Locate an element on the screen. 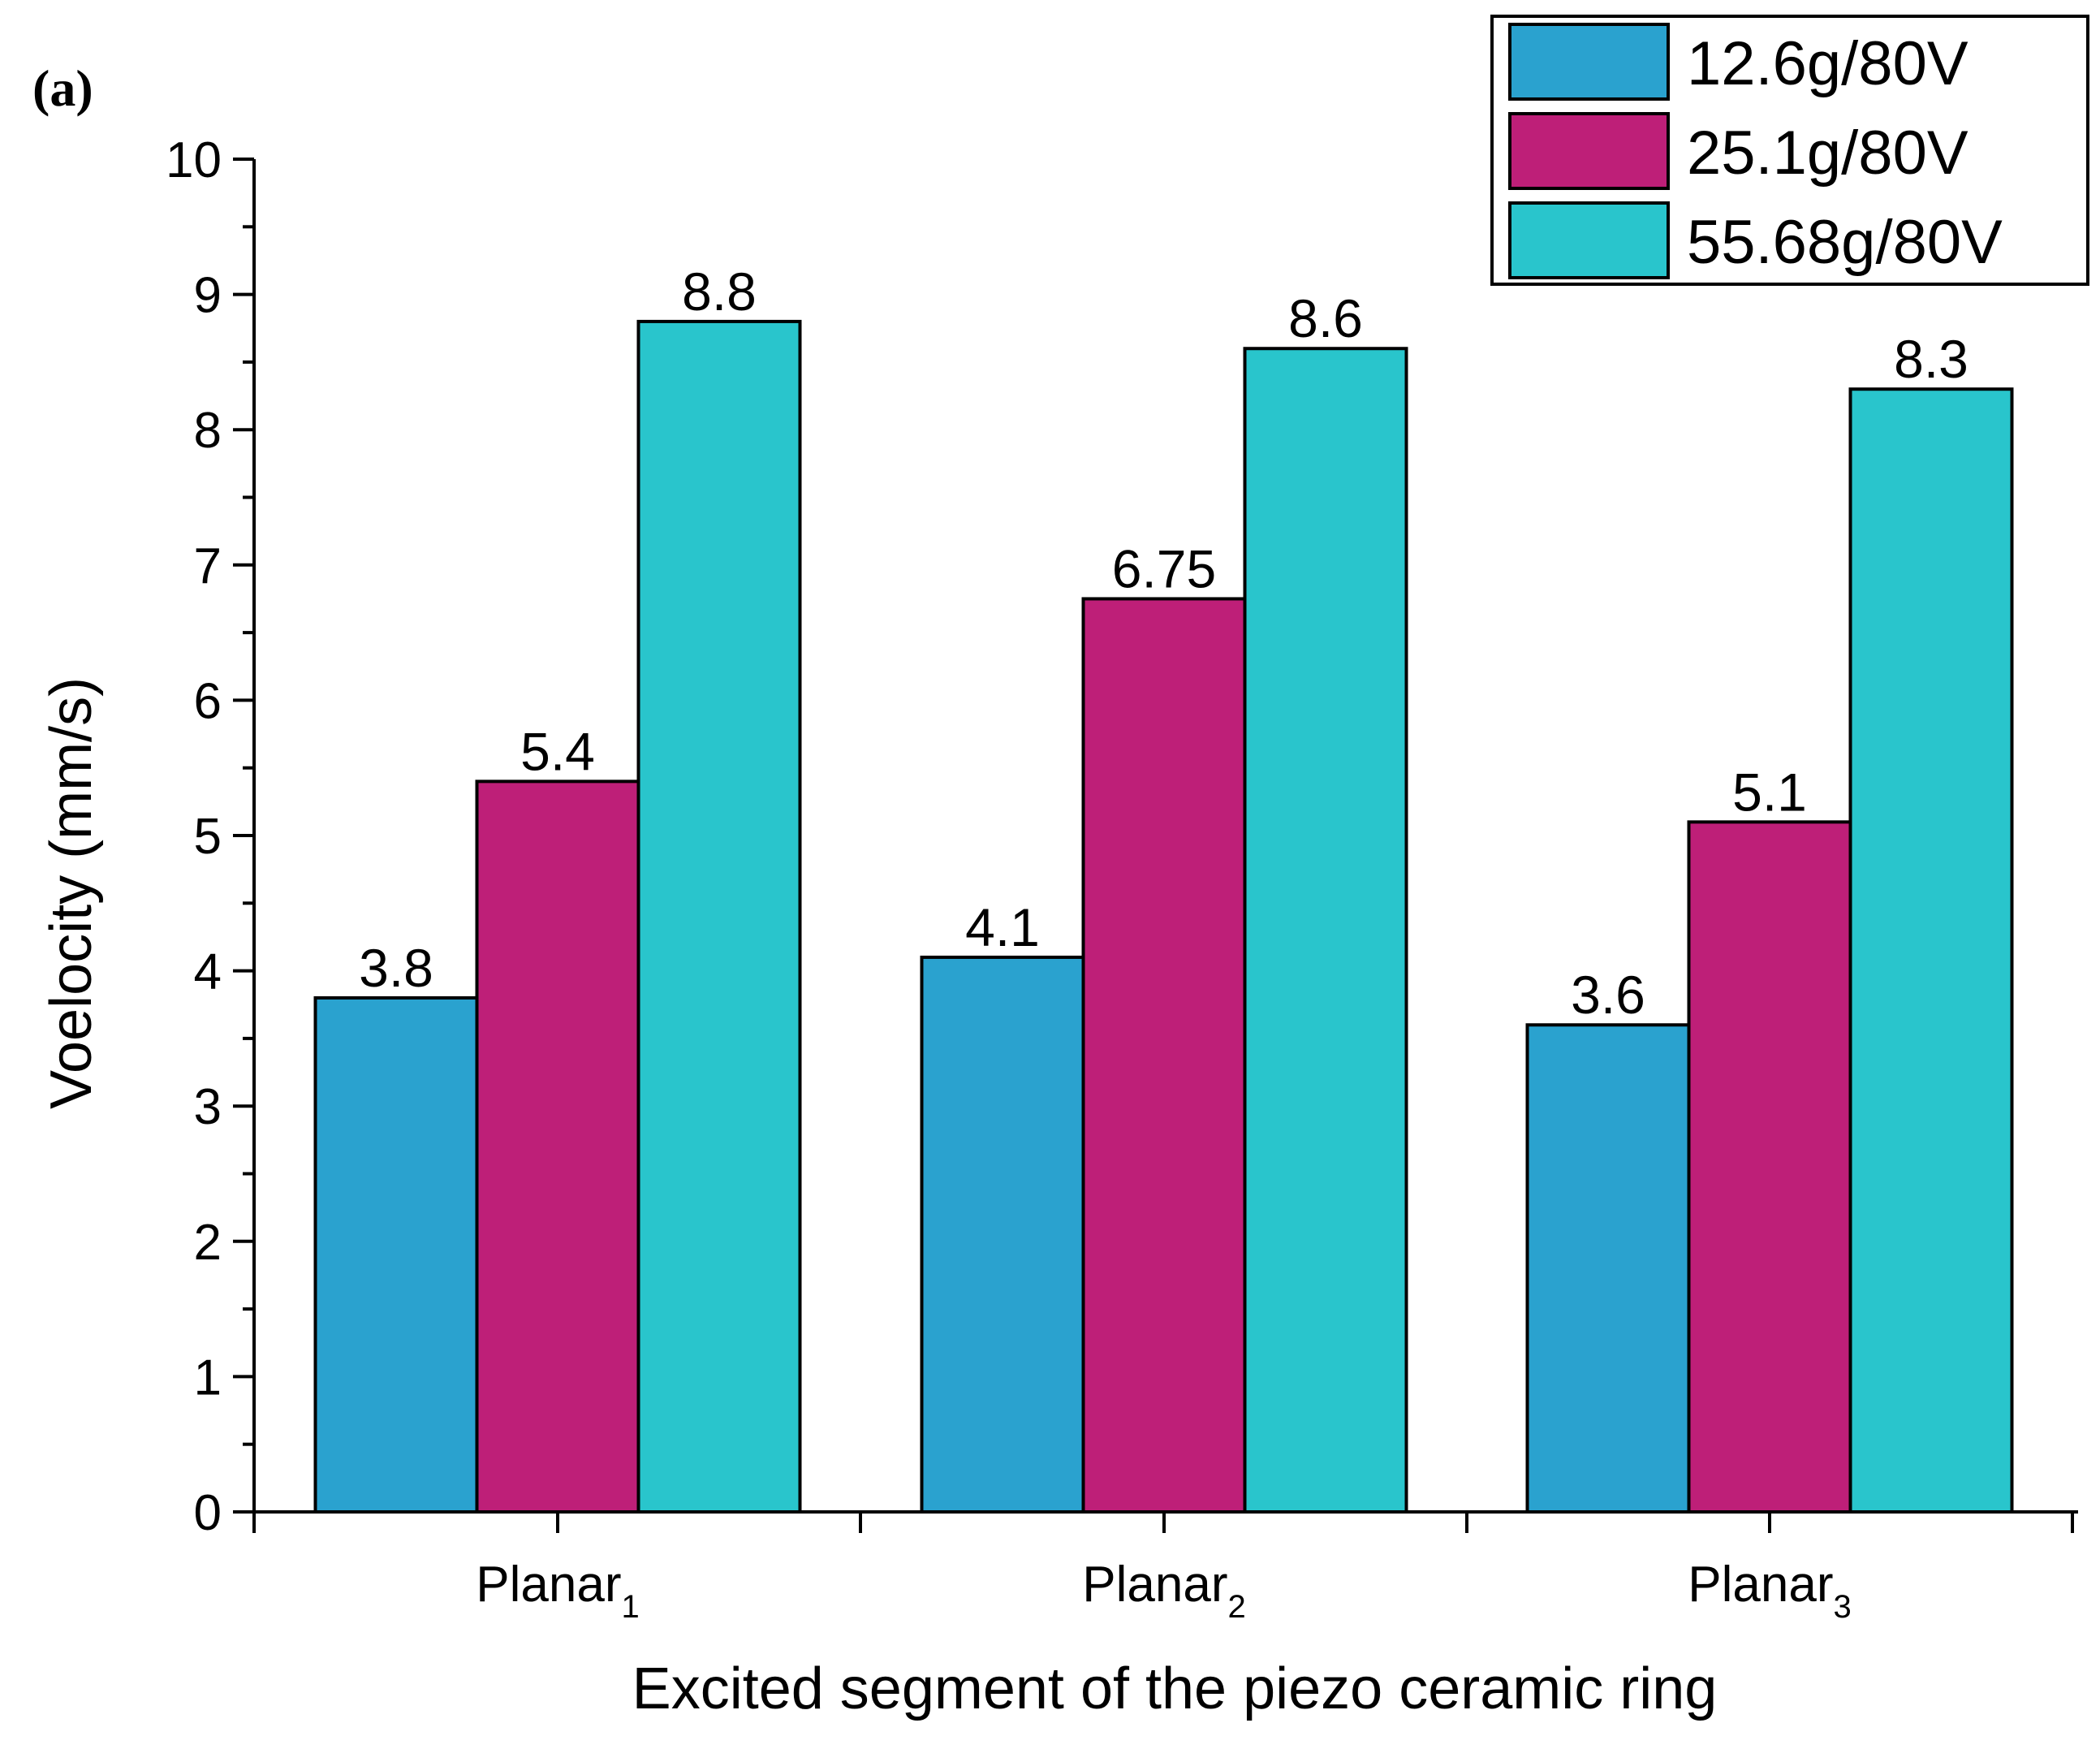 Image resolution: width=2100 pixels, height=1749 pixels. bar-data-label: 5.1 is located at coordinates (1769, 792).